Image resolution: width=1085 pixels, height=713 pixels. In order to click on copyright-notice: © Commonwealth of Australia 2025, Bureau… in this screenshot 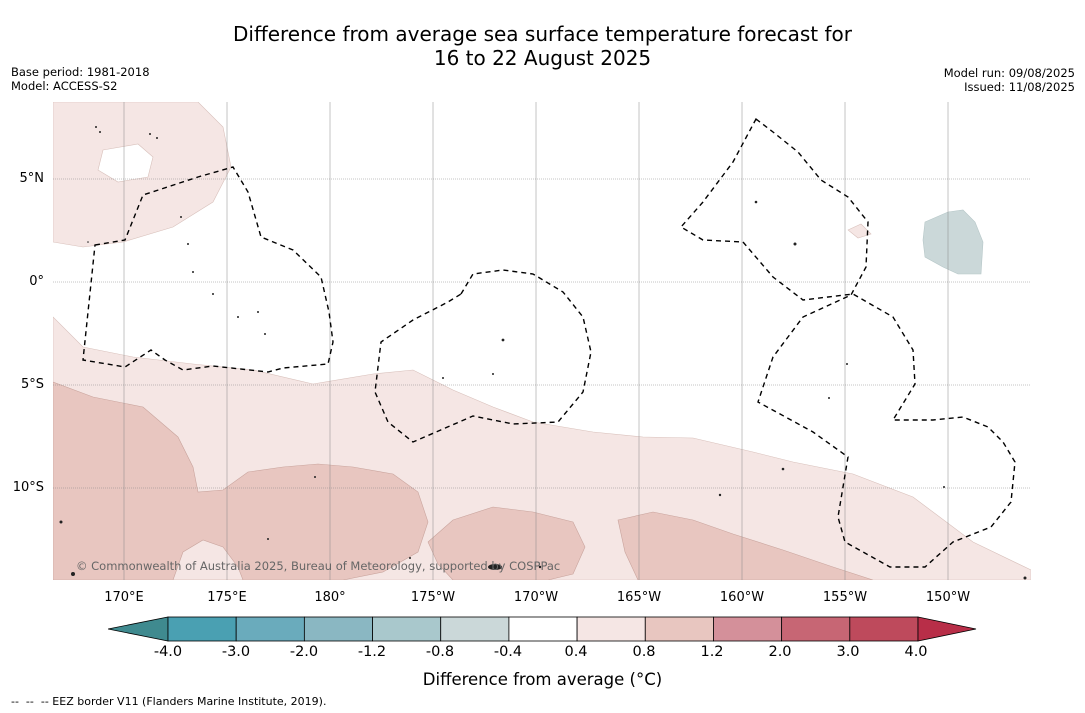, I will do `click(318, 566)`.